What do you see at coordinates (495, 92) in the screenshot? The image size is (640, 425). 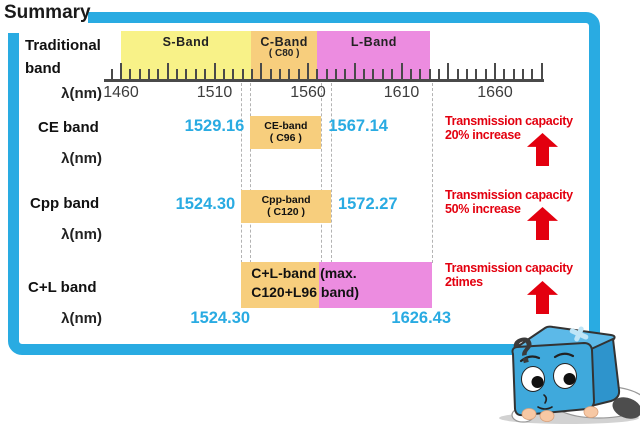 I see `axis-tick-label: 1660` at bounding box center [495, 92].